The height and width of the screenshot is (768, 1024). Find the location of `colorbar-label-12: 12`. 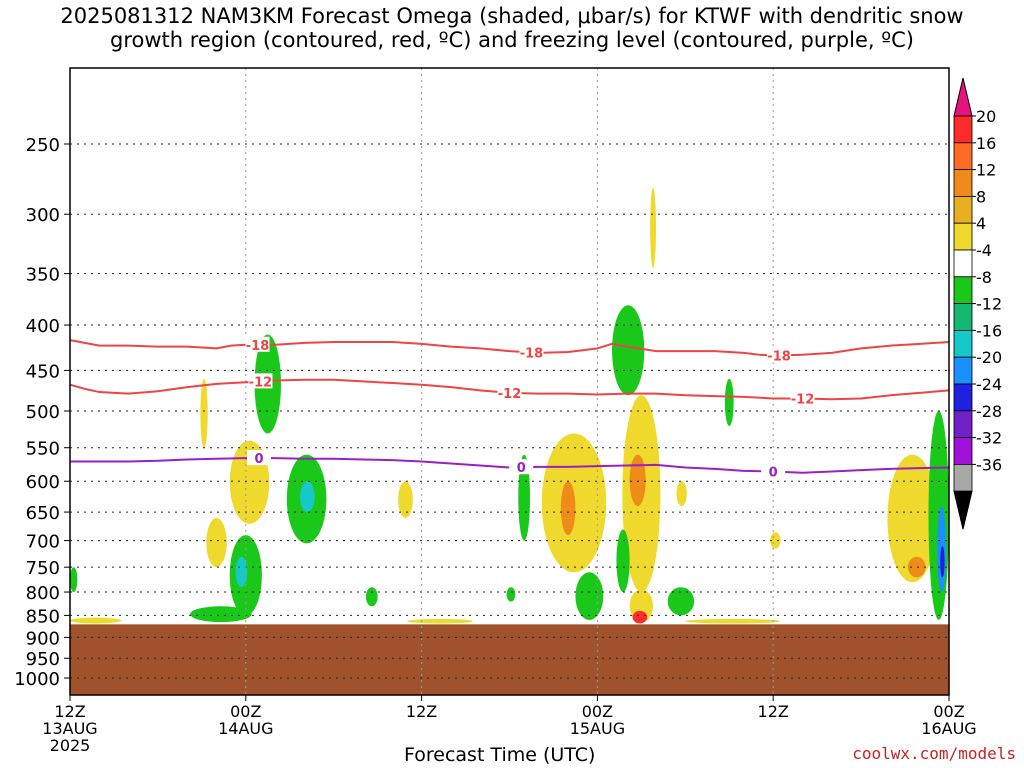

colorbar-label-12: 12 is located at coordinates (986, 170).